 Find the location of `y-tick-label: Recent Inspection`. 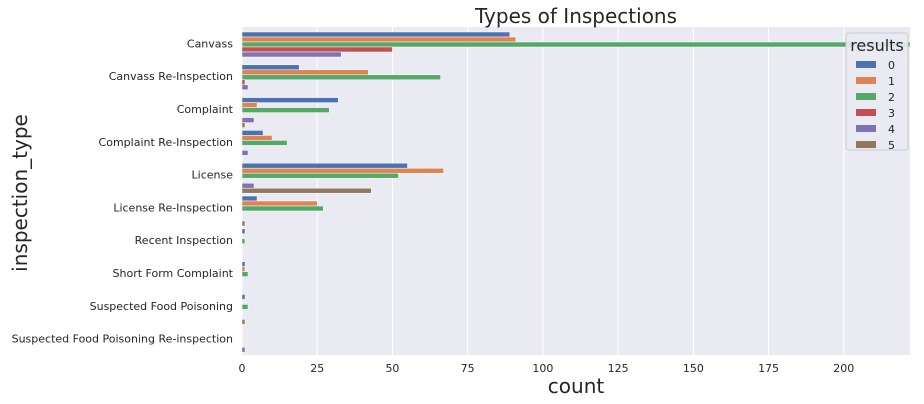

y-tick-label: Recent Inspection is located at coordinates (184, 240).